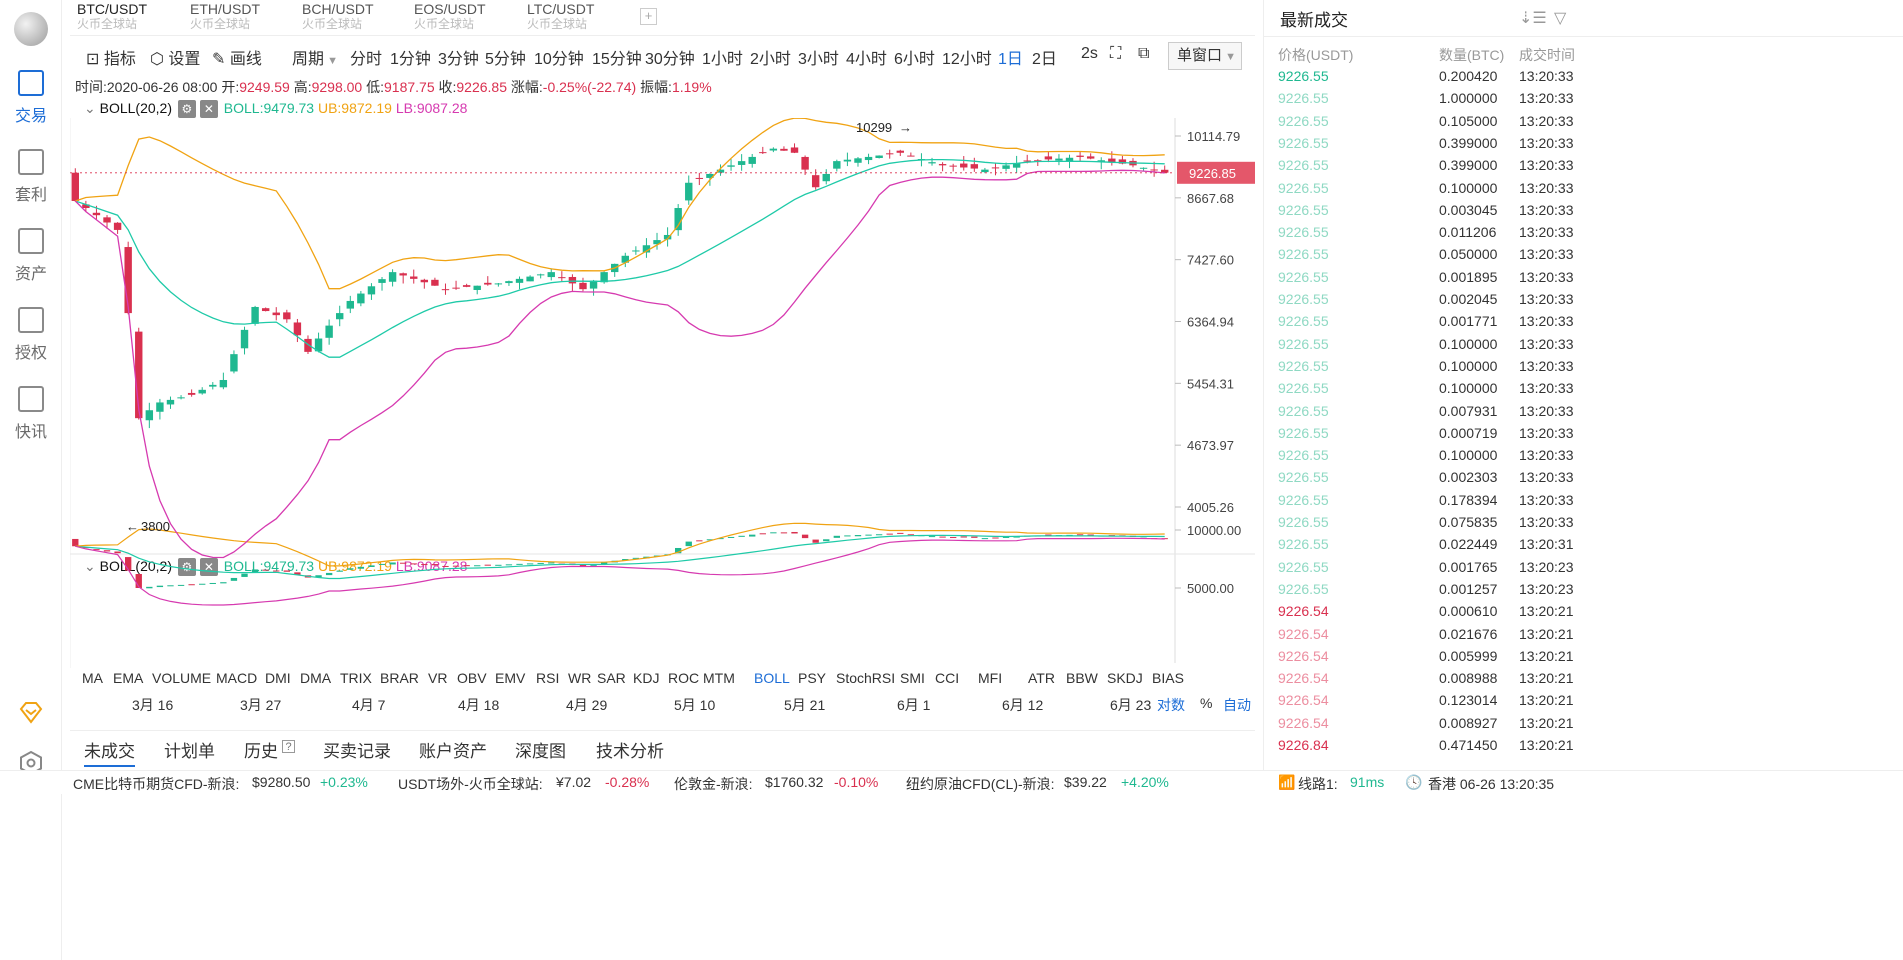 The image size is (1903, 960). I want to click on tab-eos-usdt: EOS/USDT 火币全球站, so click(450, 19).